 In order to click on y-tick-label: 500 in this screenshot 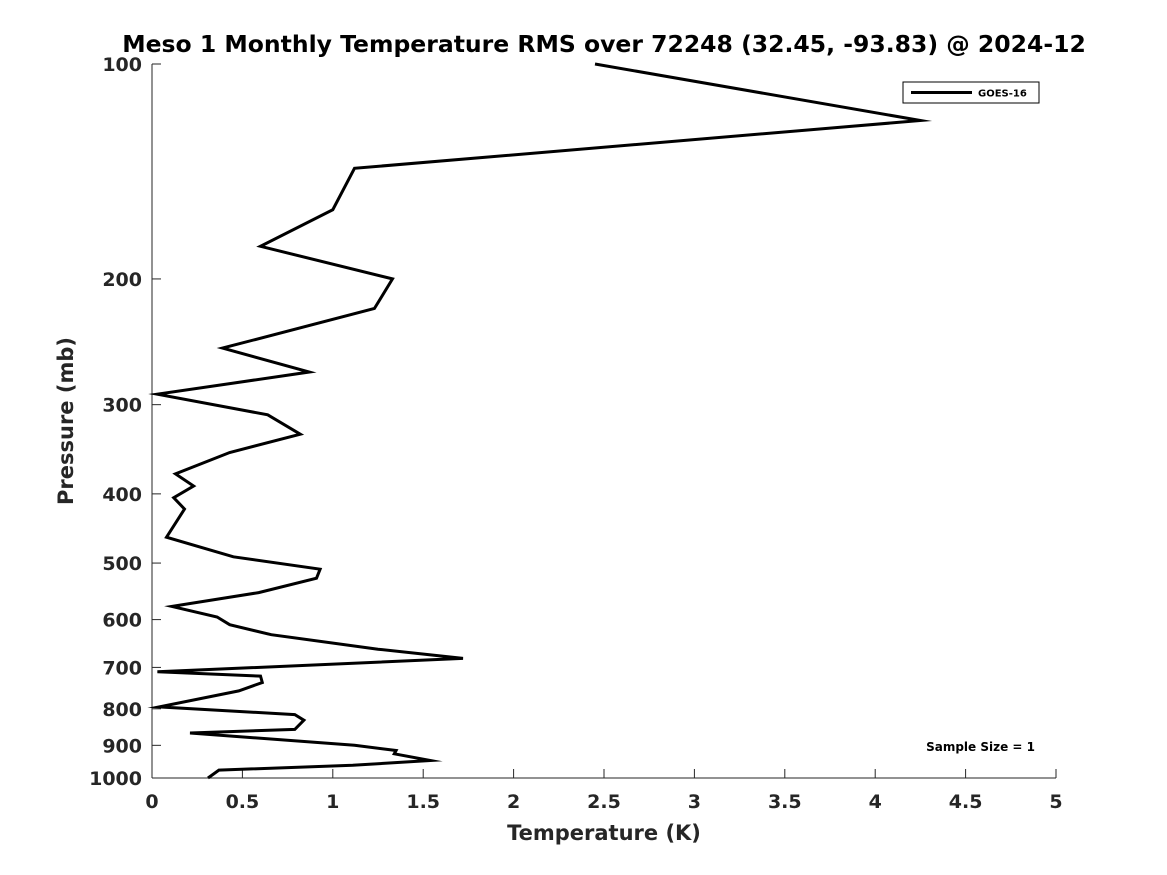, I will do `click(122, 564)`.